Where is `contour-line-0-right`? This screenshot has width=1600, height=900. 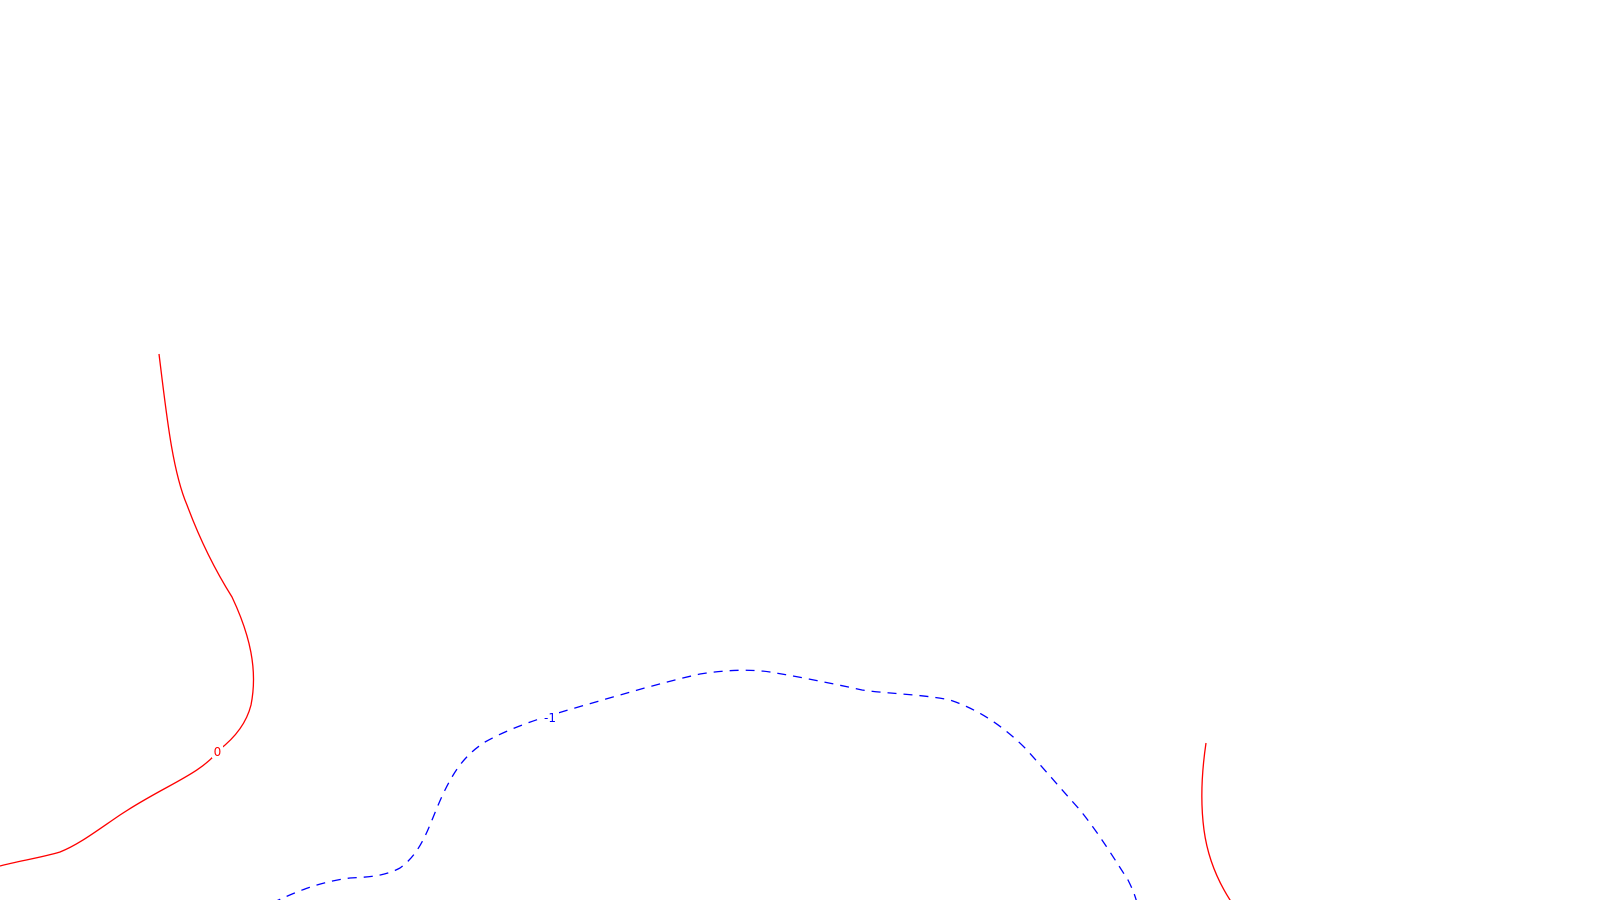
contour-line-0-right is located at coordinates (1216, 821).